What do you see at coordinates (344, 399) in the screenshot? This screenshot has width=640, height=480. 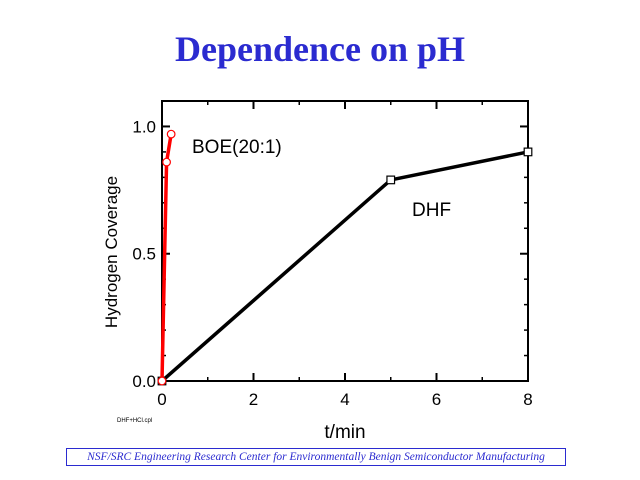 I see `x-tick-label: 4` at bounding box center [344, 399].